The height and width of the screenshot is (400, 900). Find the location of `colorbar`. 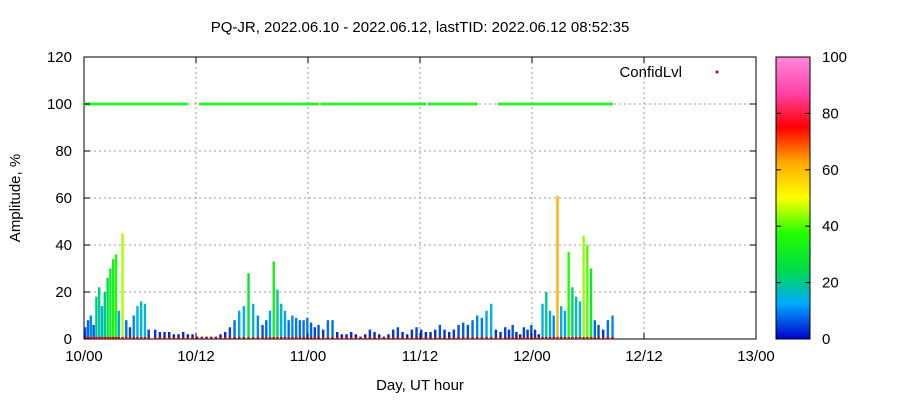

colorbar is located at coordinates (793, 198).